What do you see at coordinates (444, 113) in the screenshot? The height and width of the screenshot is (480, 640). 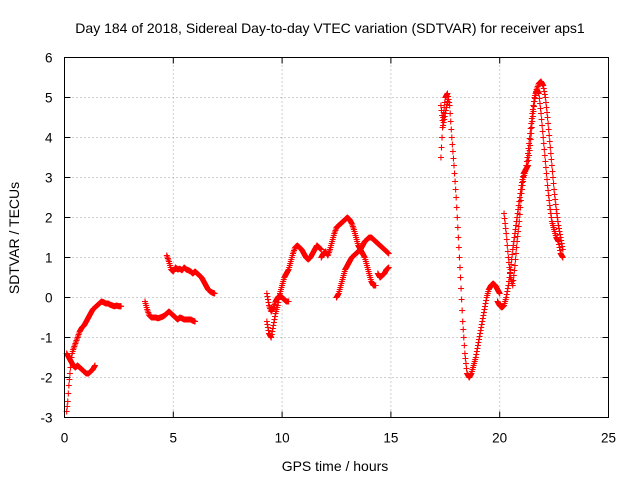 I see `series-segment-7-branch` at bounding box center [444, 113].